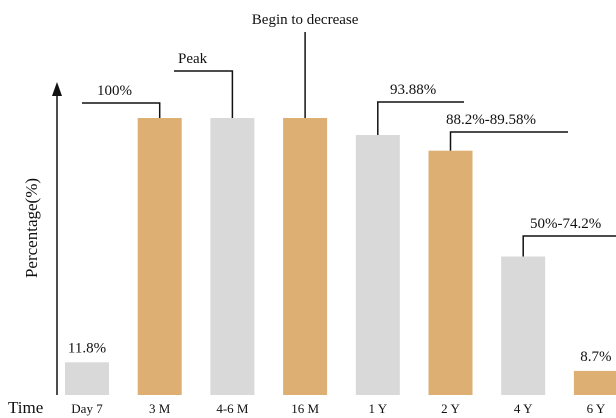 Image resolution: width=616 pixels, height=418 pixels. What do you see at coordinates (569, 246) in the screenshot?
I see `bracket-4-y` at bounding box center [569, 246].